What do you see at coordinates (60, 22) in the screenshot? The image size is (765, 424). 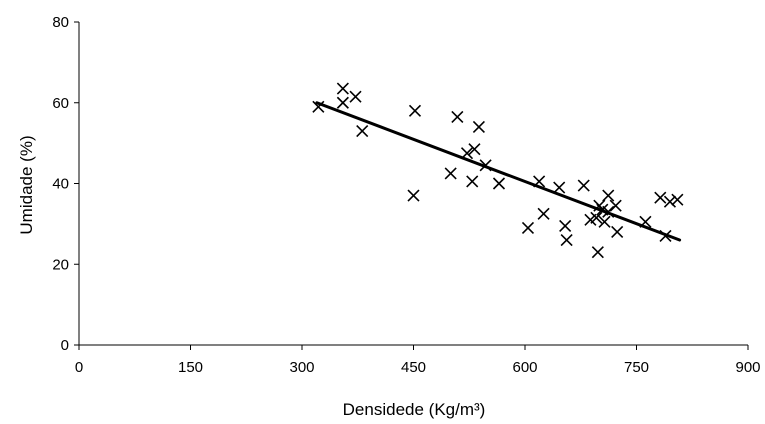 I see `y-tick-label: 80` at bounding box center [60, 22].